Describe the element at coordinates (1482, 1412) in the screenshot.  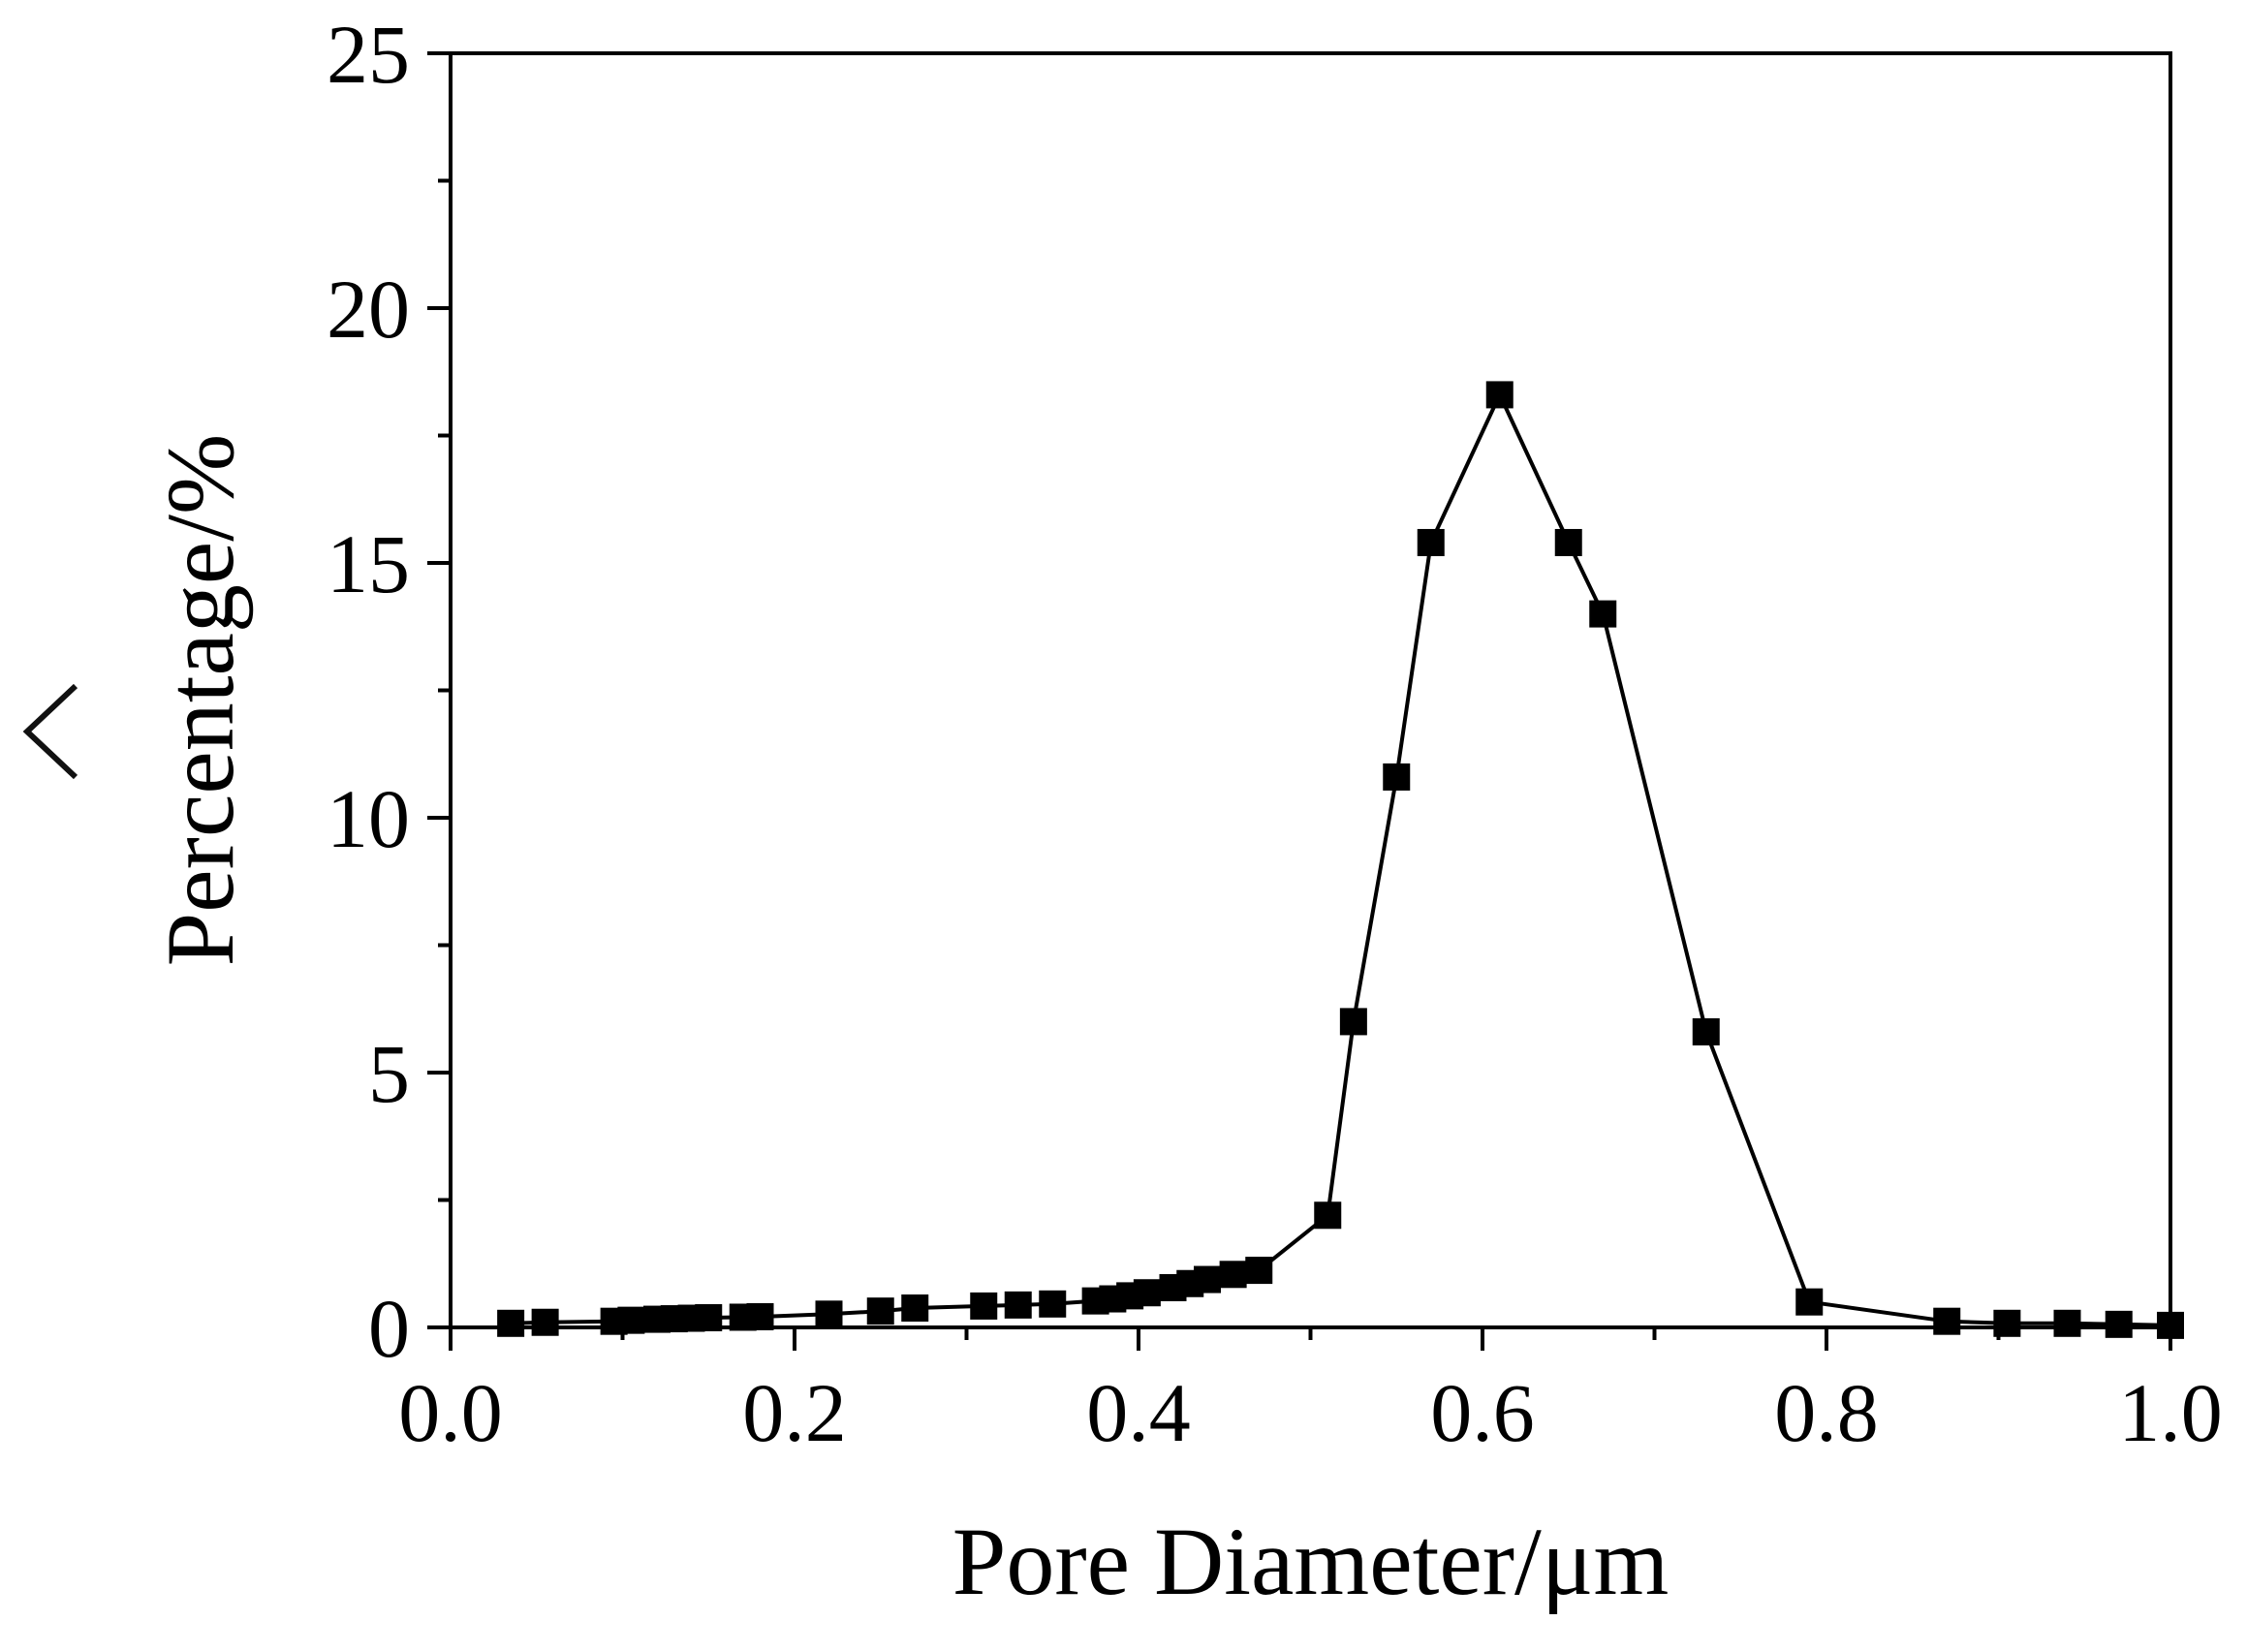
I see `x-tick-label: 0.6` at that location.